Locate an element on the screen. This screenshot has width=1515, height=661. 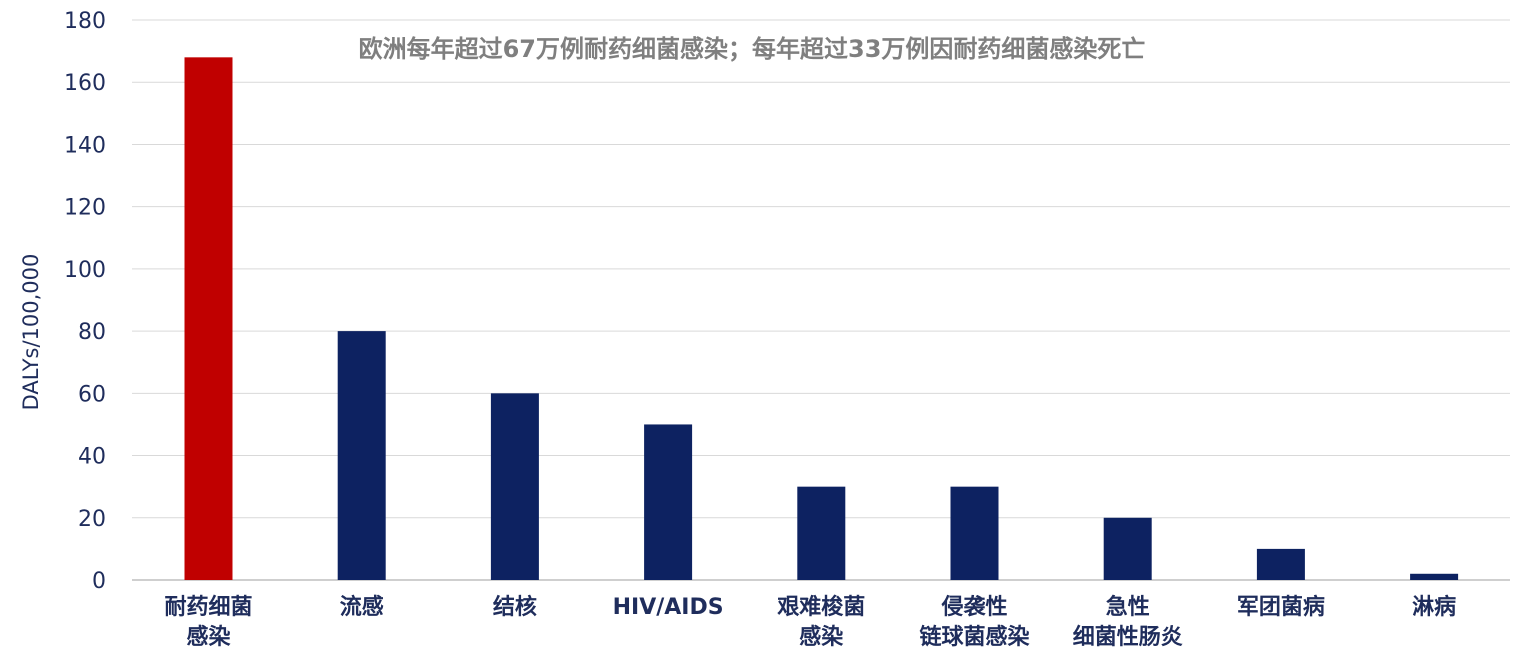
y-tick-label: 0 is located at coordinates (99, 581).